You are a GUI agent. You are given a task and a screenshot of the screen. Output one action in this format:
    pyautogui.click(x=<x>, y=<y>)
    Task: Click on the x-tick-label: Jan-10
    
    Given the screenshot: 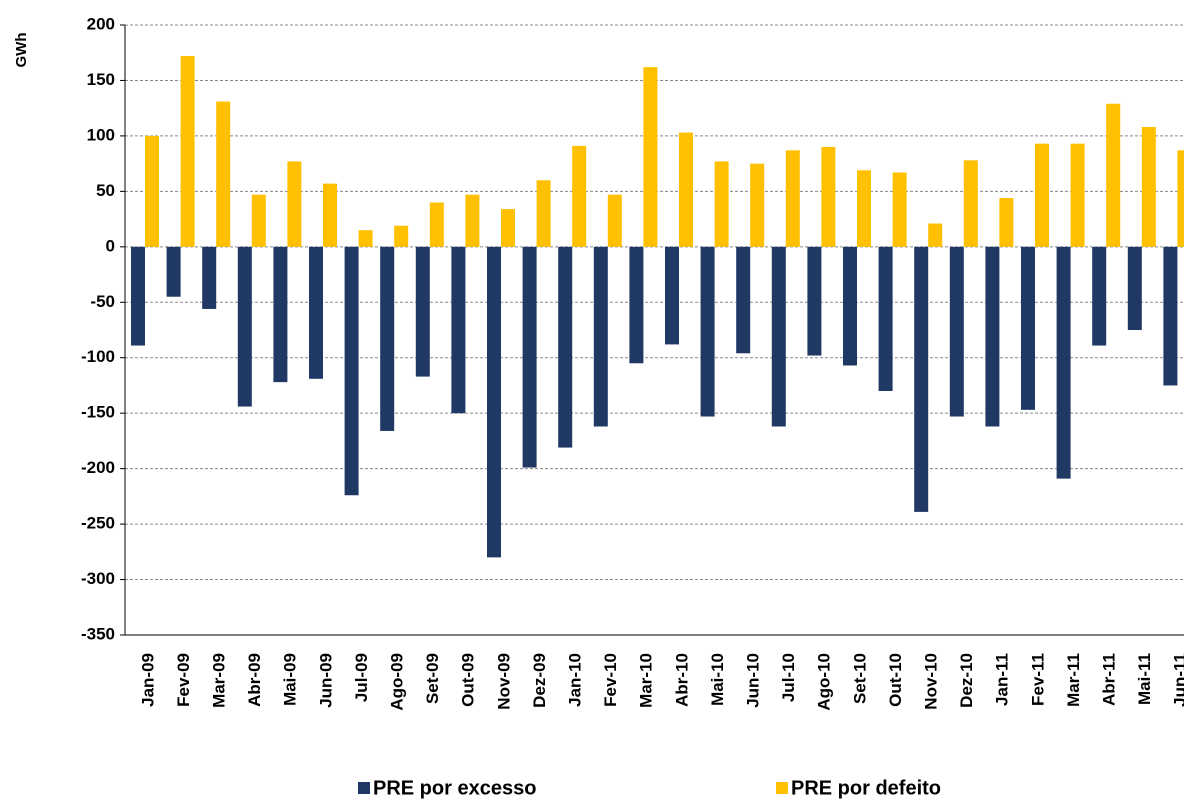 What is the action you would take?
    pyautogui.click(x=574, y=680)
    